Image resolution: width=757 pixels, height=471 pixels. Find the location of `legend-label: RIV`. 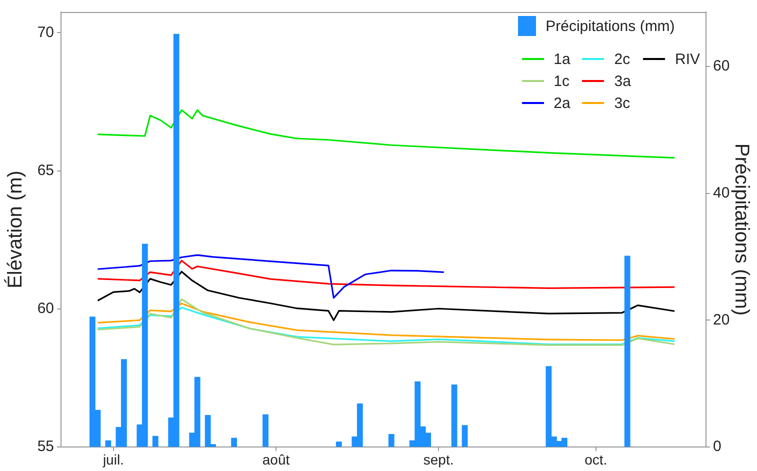

legend-label: RIV is located at coordinates (687, 59).